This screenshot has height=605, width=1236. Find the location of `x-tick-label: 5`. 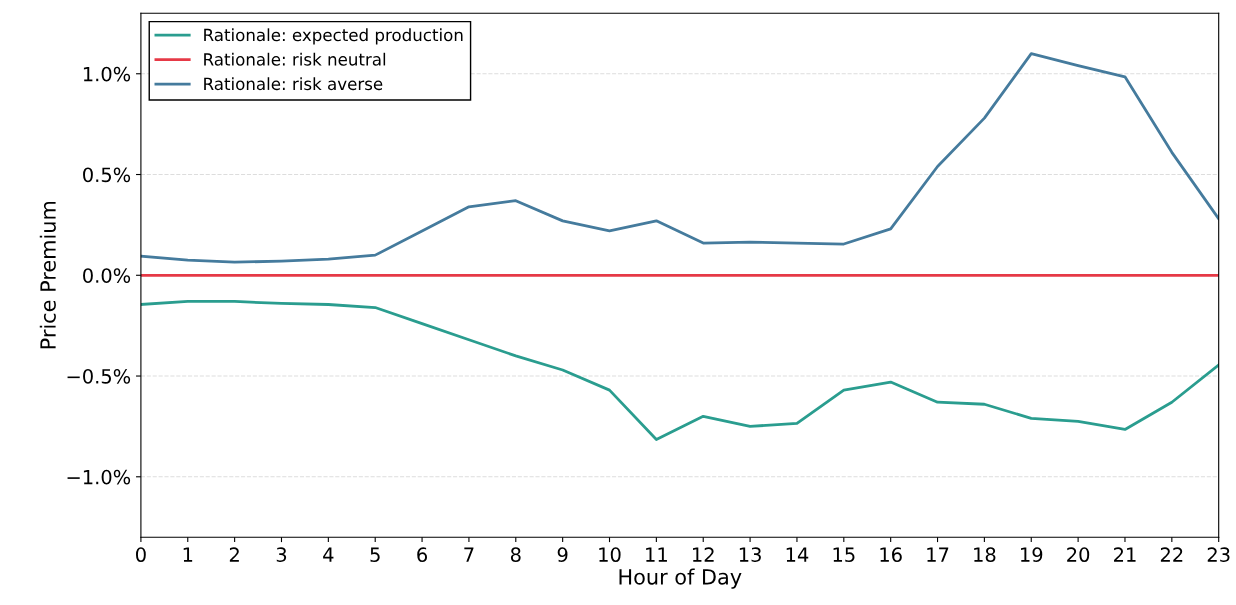

x-tick-label: 5 is located at coordinates (375, 555).